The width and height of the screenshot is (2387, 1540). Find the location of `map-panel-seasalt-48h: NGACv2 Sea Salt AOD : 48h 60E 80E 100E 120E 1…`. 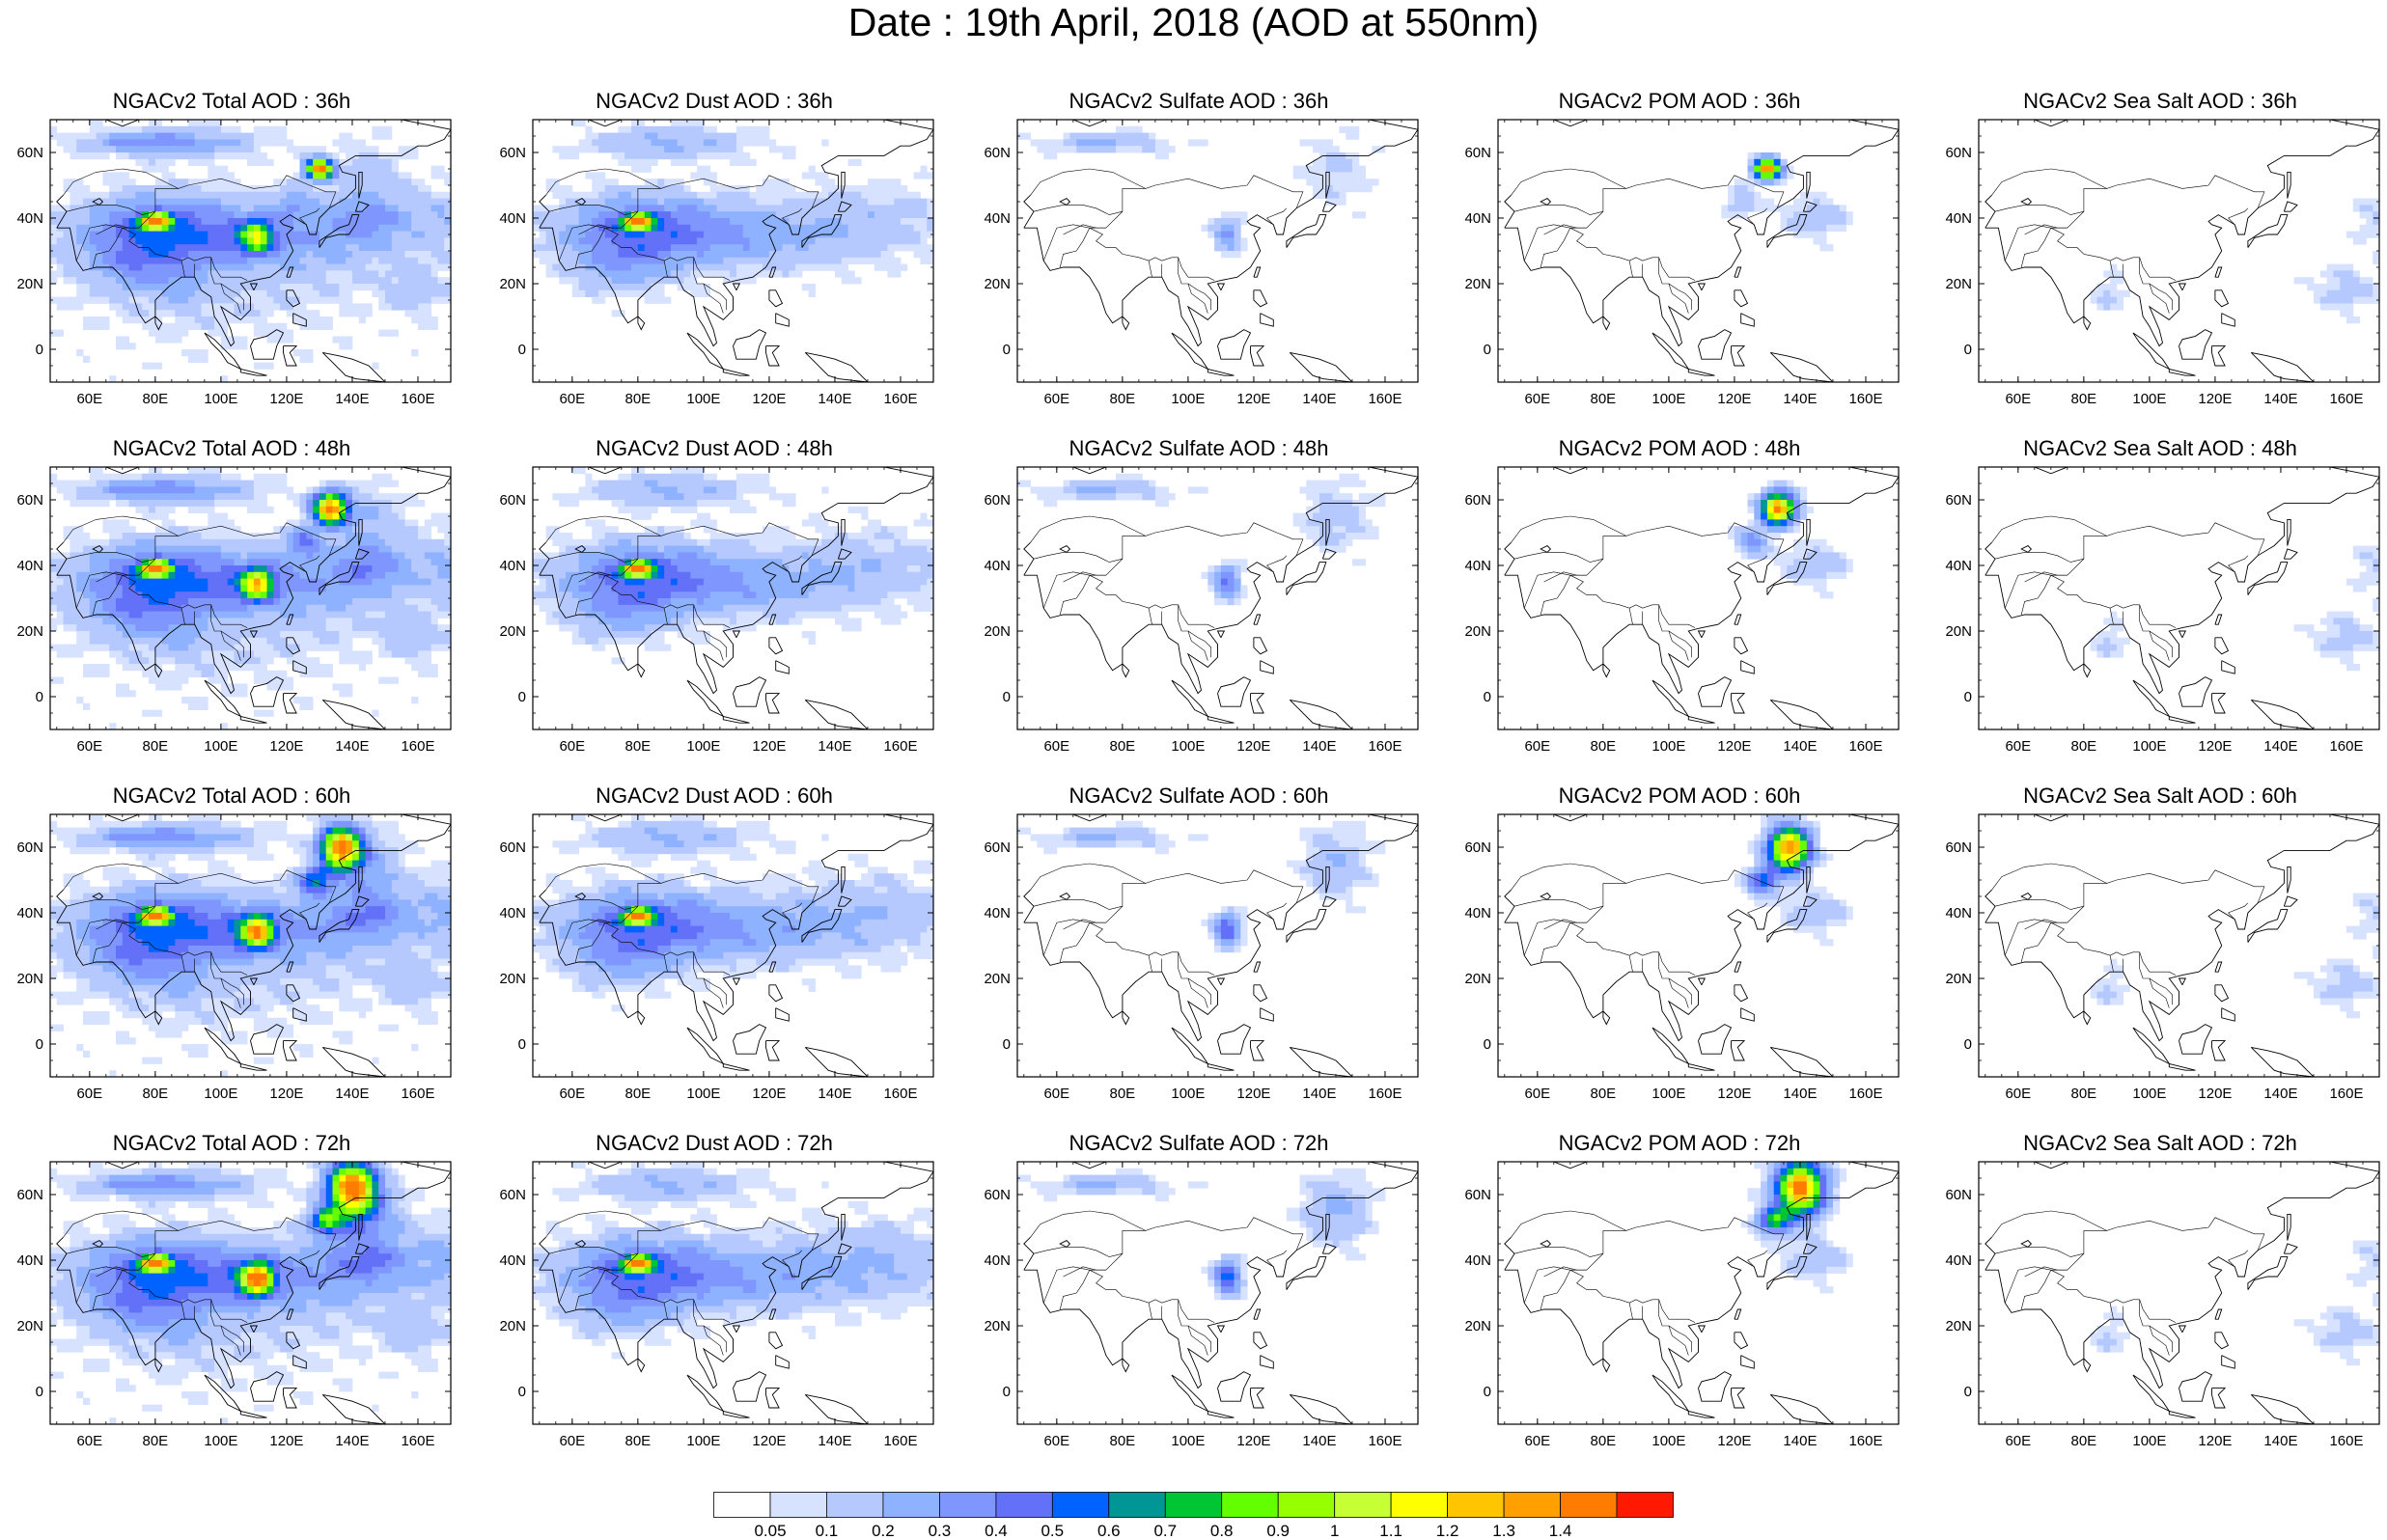

map-panel-seasalt-48h: NGACv2 Sea Salt AOD : 48h 60E 80E 100E 120E 1… is located at coordinates (2160, 597).